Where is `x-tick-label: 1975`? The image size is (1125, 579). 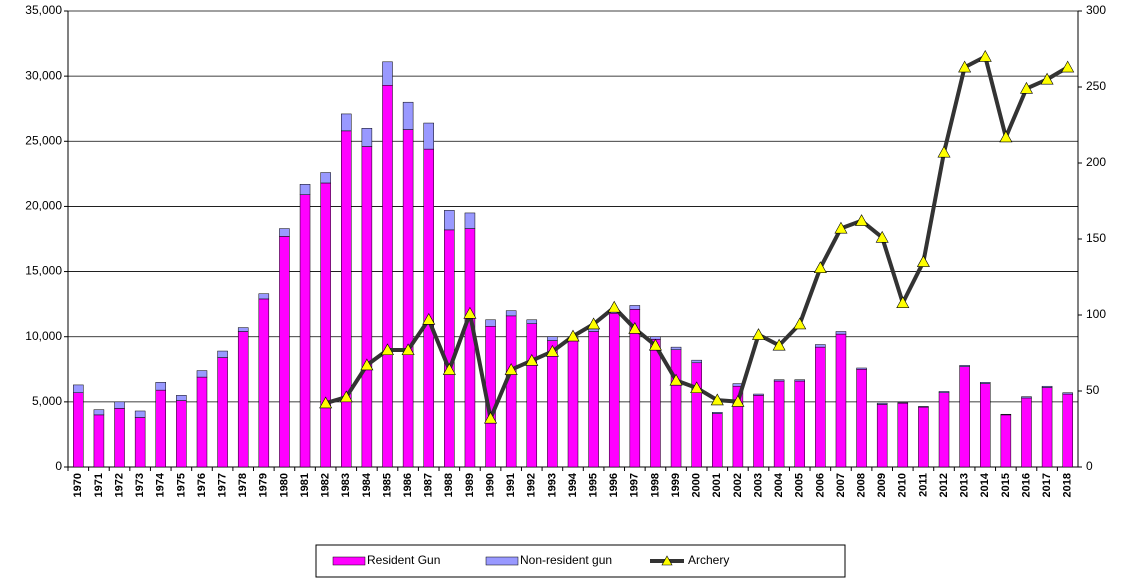
x-tick-label: 1975 is located at coordinates (181, 485).